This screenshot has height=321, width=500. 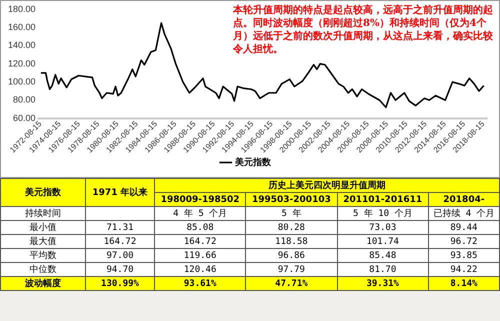 What do you see at coordinates (291, 269) in the screenshot?
I see `text: 97.79` at bounding box center [291, 269].